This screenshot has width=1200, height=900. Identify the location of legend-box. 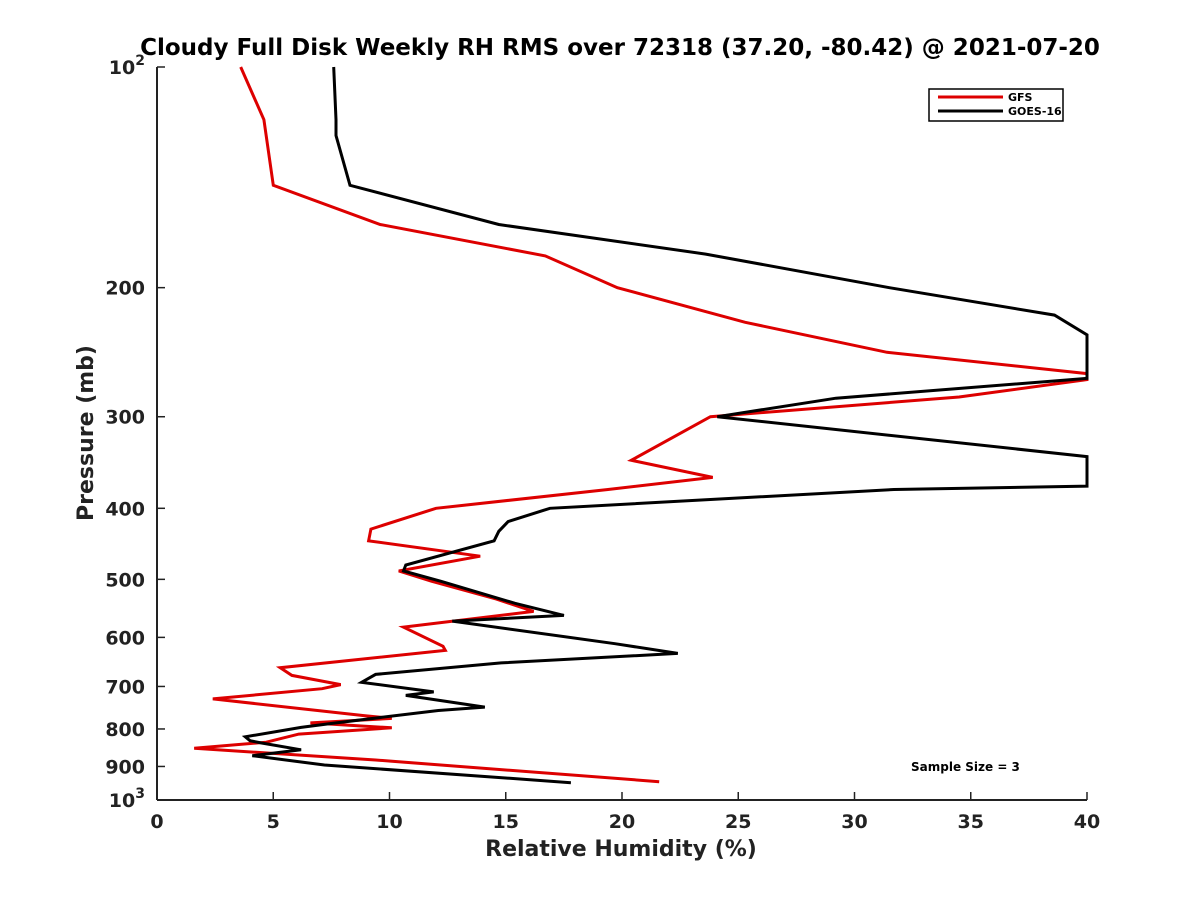
(996, 105).